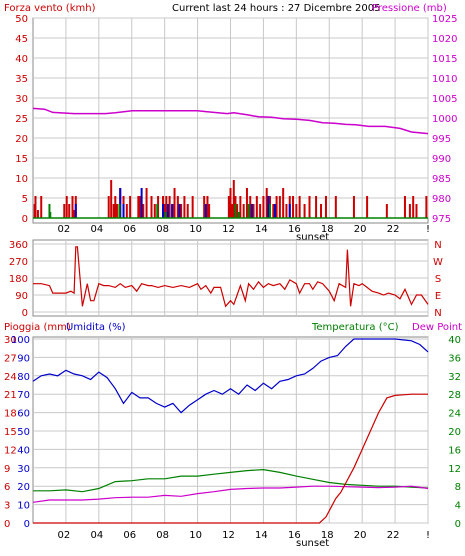 This screenshot has height=556, width=465. I want to click on temperature-axis-tick: 28, so click(454, 395).